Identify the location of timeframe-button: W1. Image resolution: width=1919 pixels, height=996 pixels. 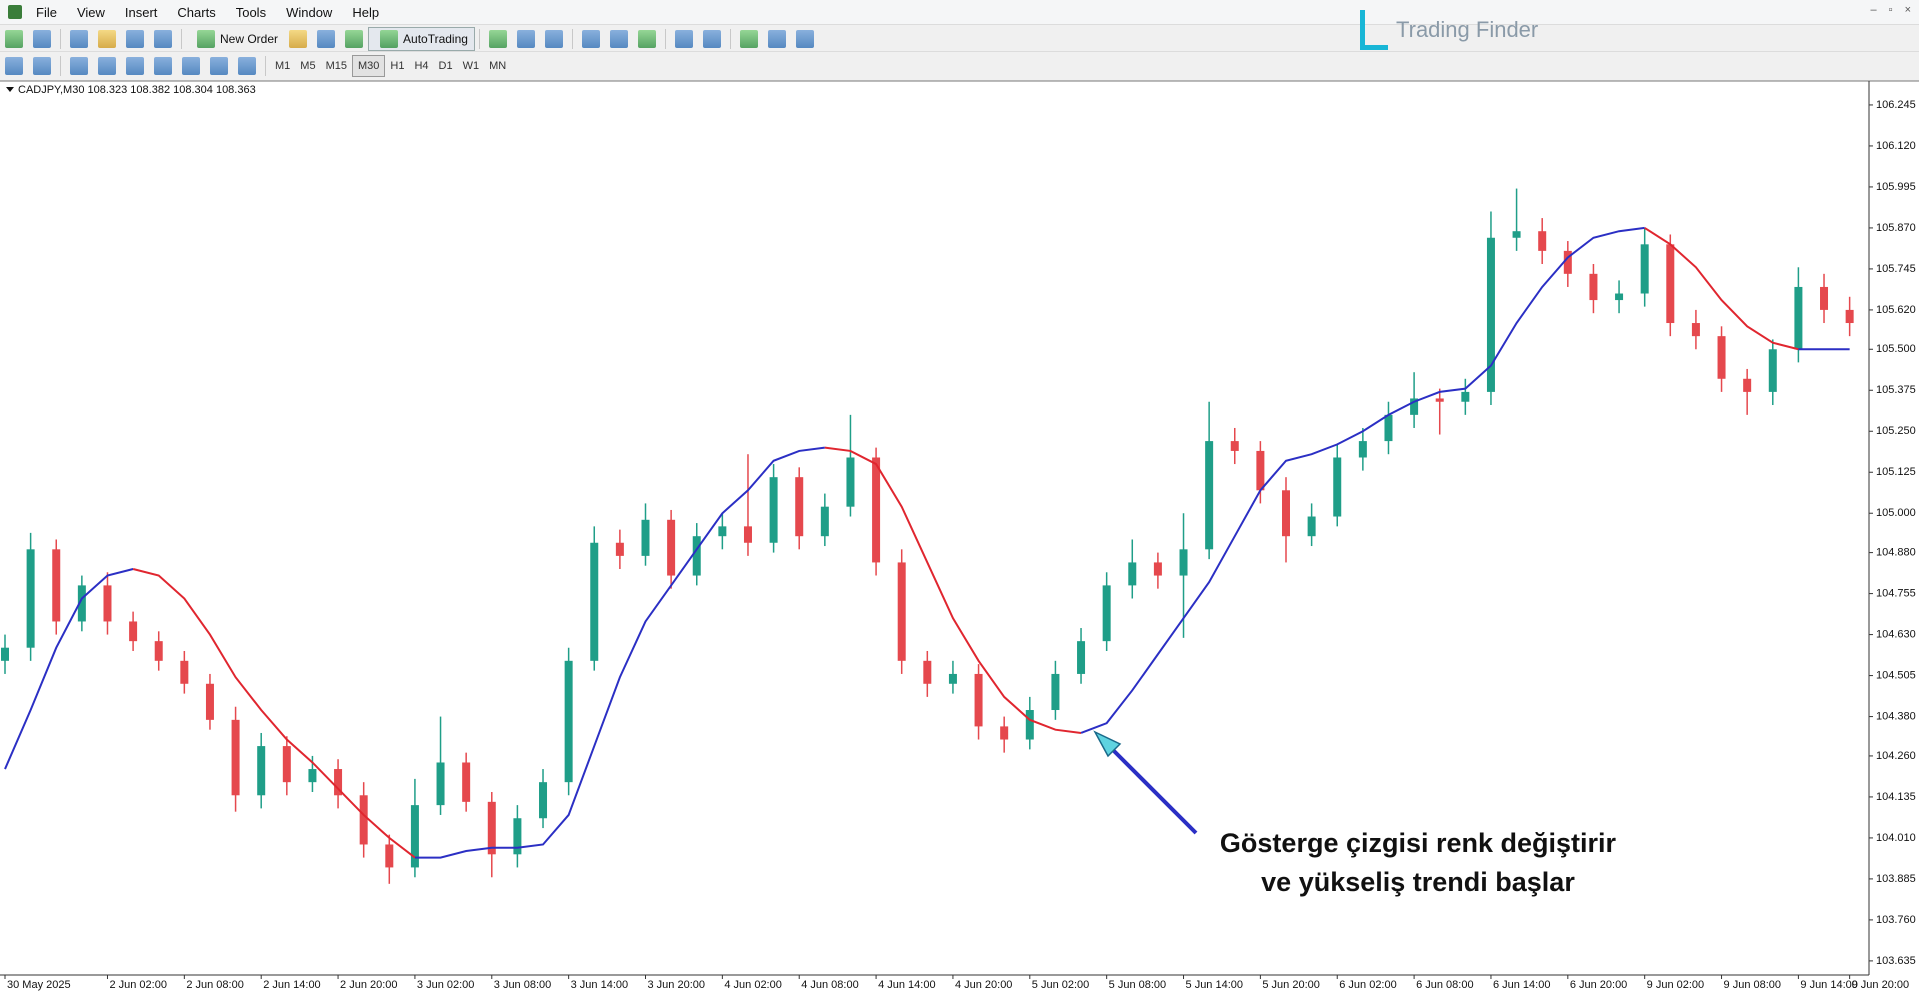
(471, 65).